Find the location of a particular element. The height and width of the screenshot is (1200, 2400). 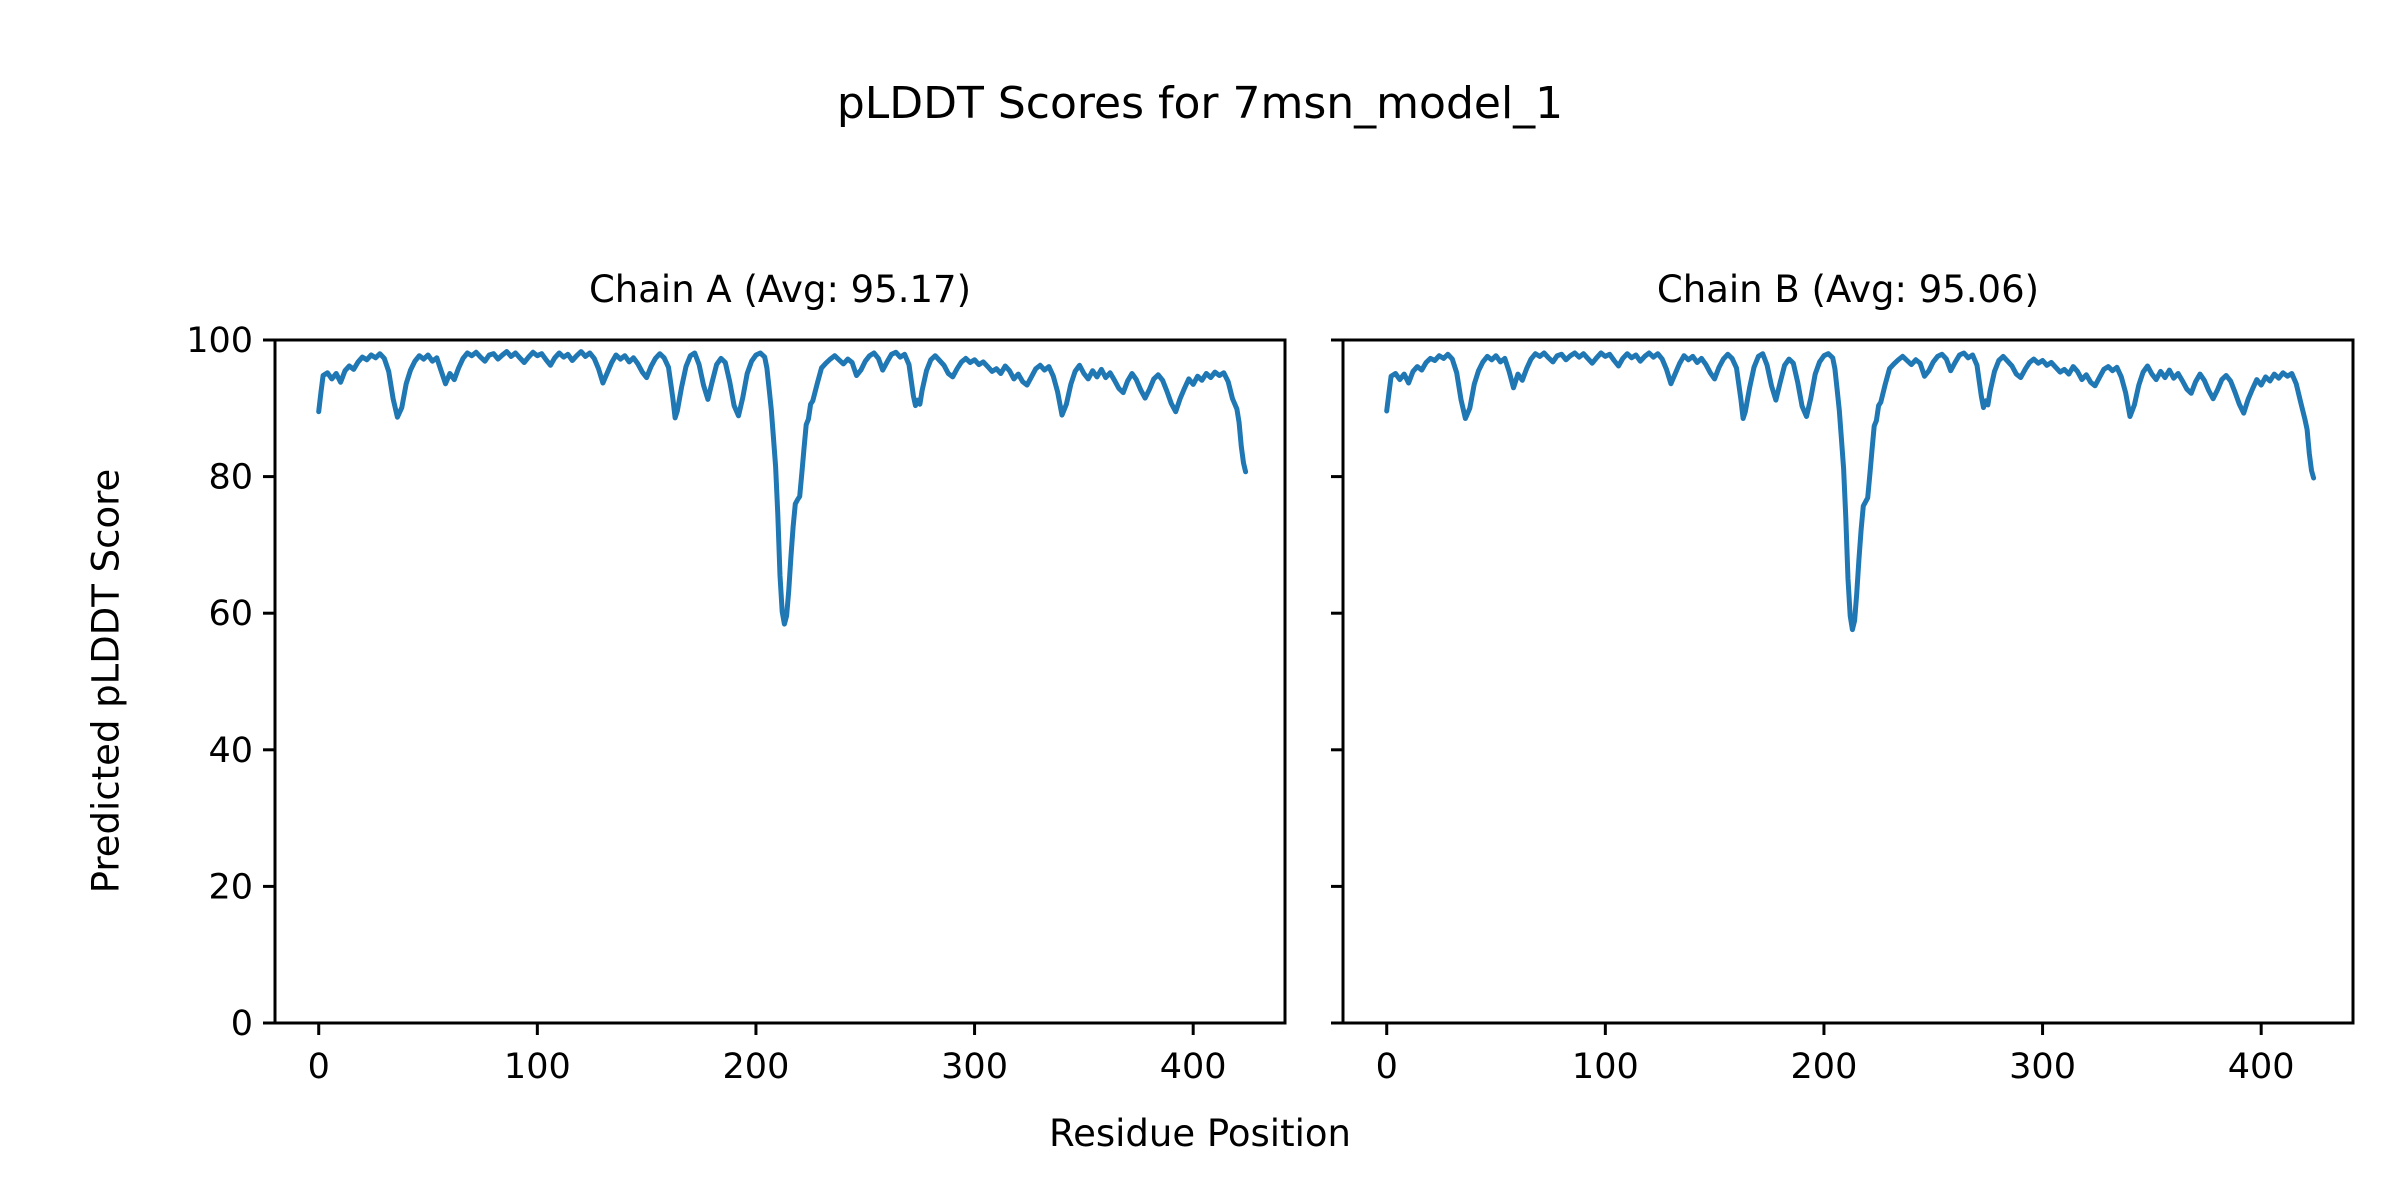

y-tick-label: 80 is located at coordinates (230, 478).